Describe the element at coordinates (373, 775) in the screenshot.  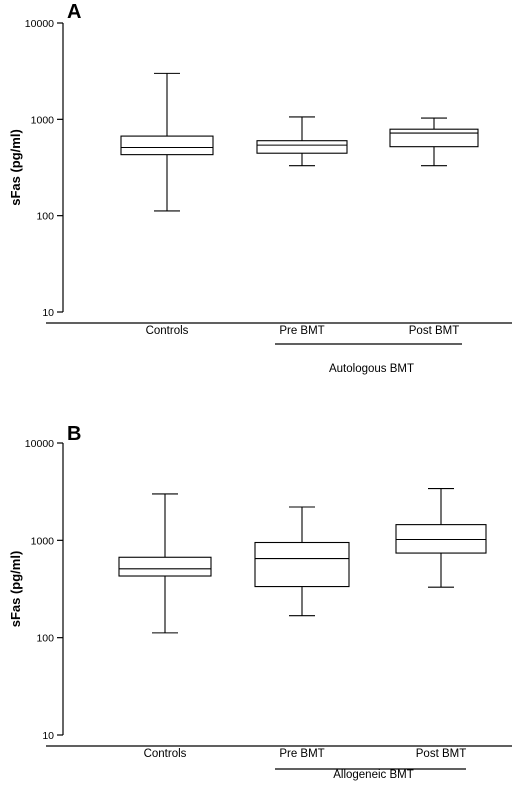
I see `group-label: Allogeneic BMT` at that location.